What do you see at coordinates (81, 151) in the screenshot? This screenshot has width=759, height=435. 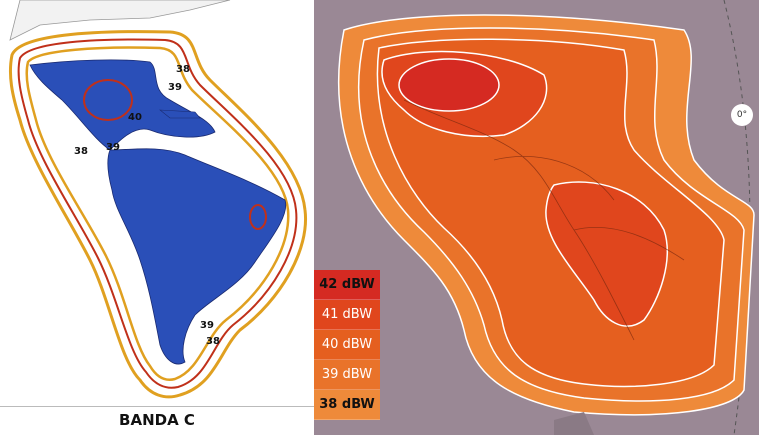 I see `contour-label-38-west: 38` at bounding box center [81, 151].